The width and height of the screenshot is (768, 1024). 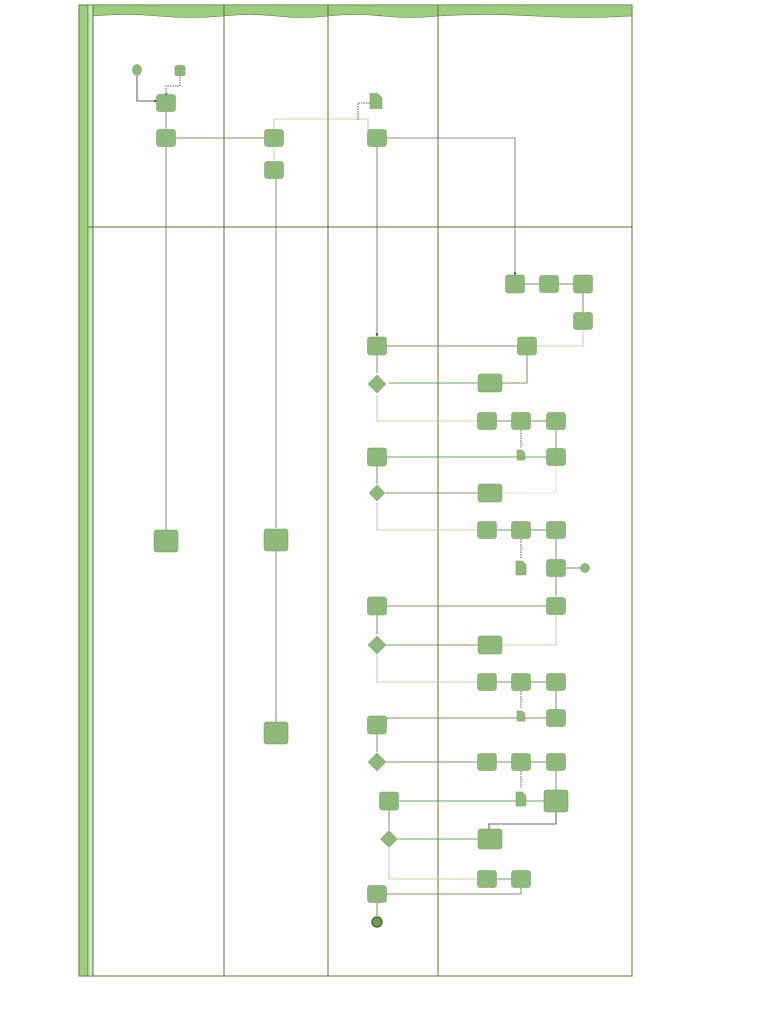 I want to click on pool-label-band, so click(x=83, y=490).